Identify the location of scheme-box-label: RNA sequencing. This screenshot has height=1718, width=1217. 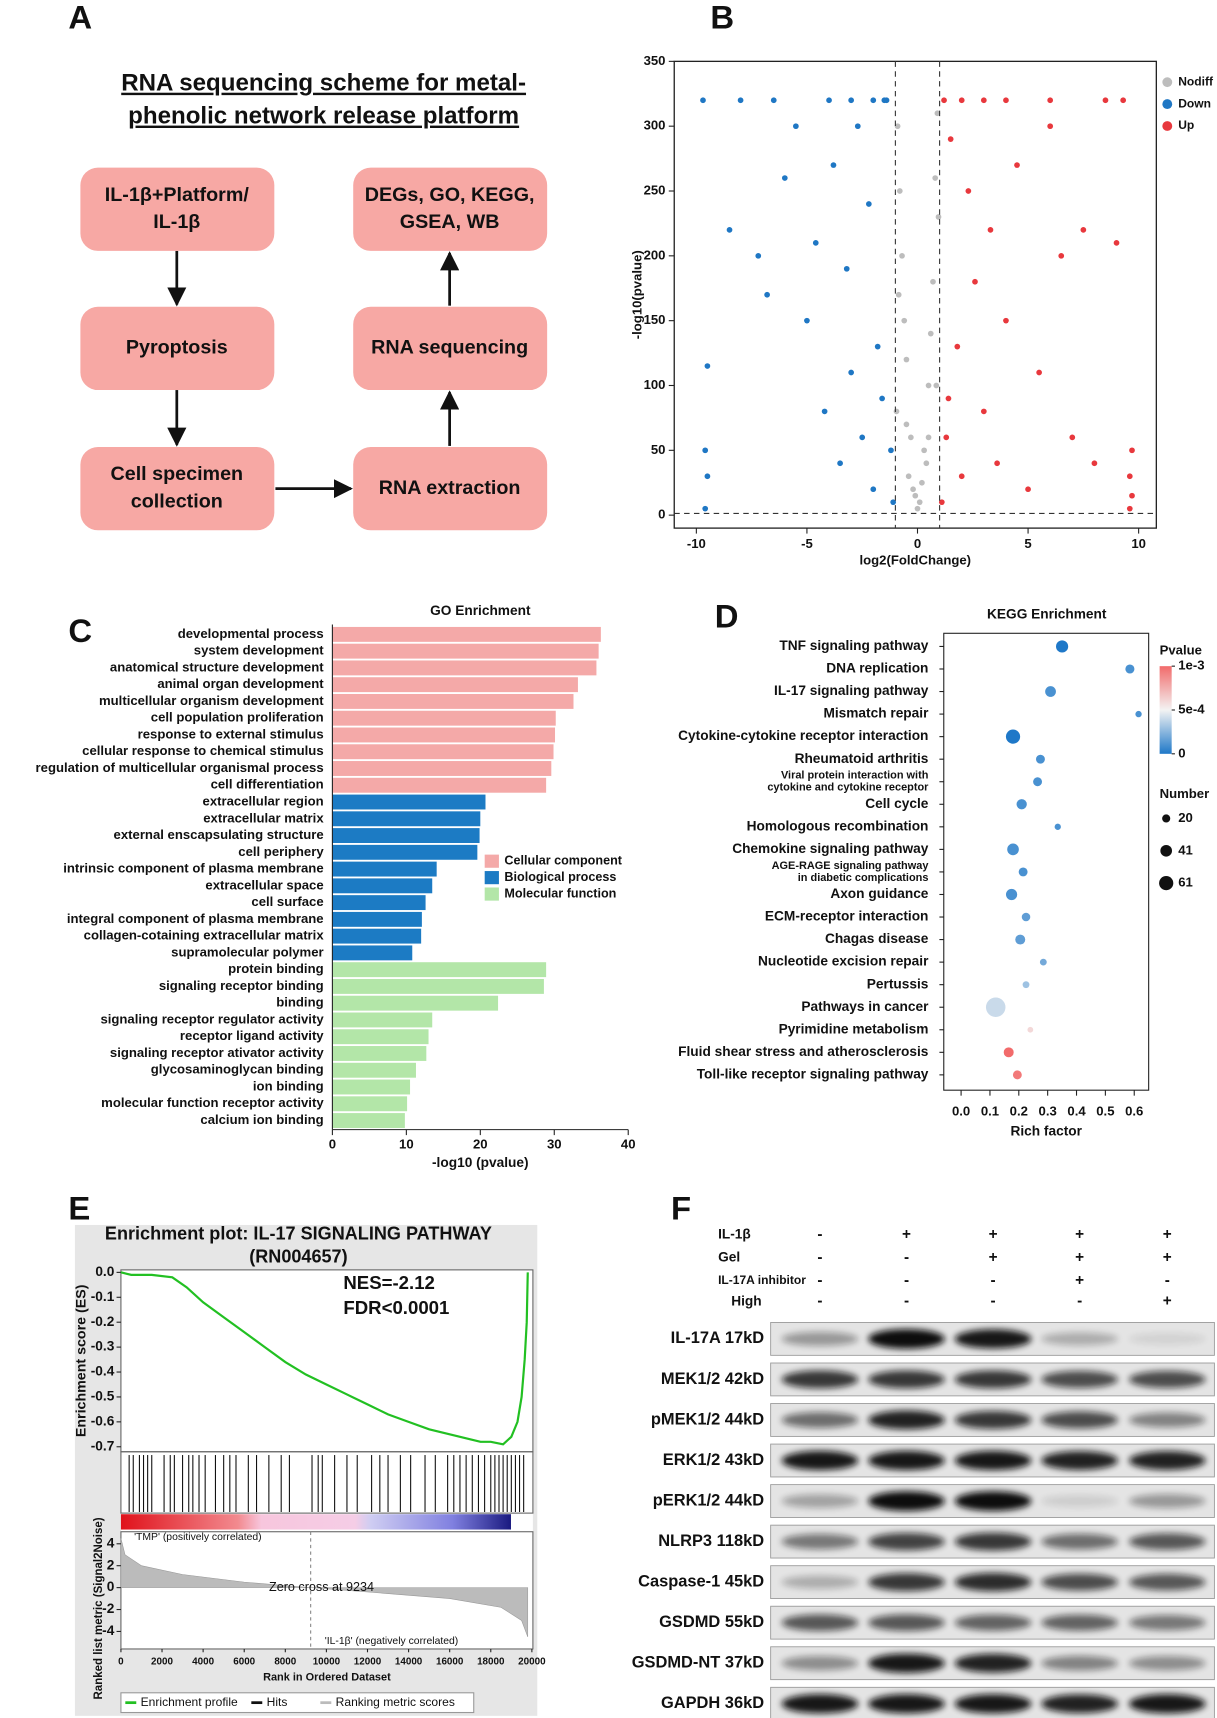
(449, 348).